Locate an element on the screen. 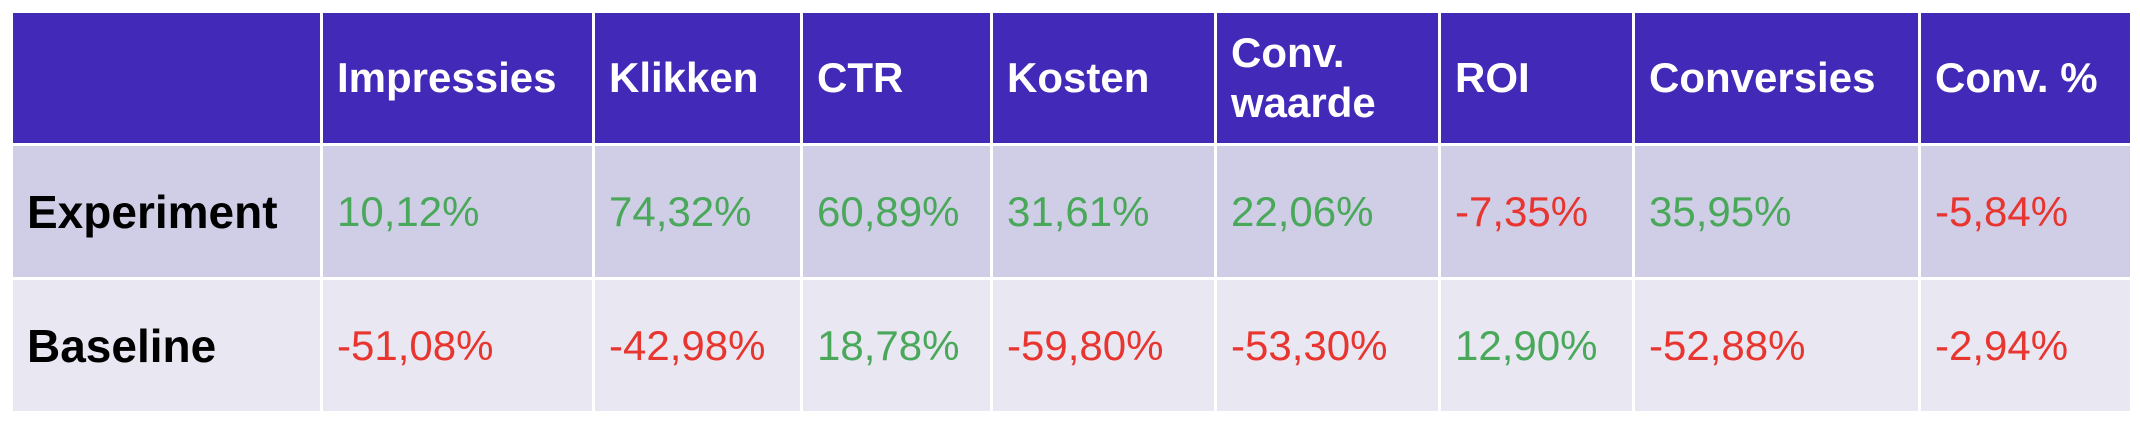 The width and height of the screenshot is (2140, 422). row-label: Experiment is located at coordinates (166, 211).